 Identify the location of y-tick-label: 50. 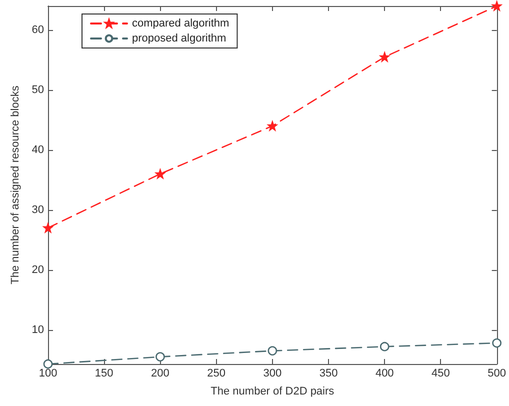
(38, 90).